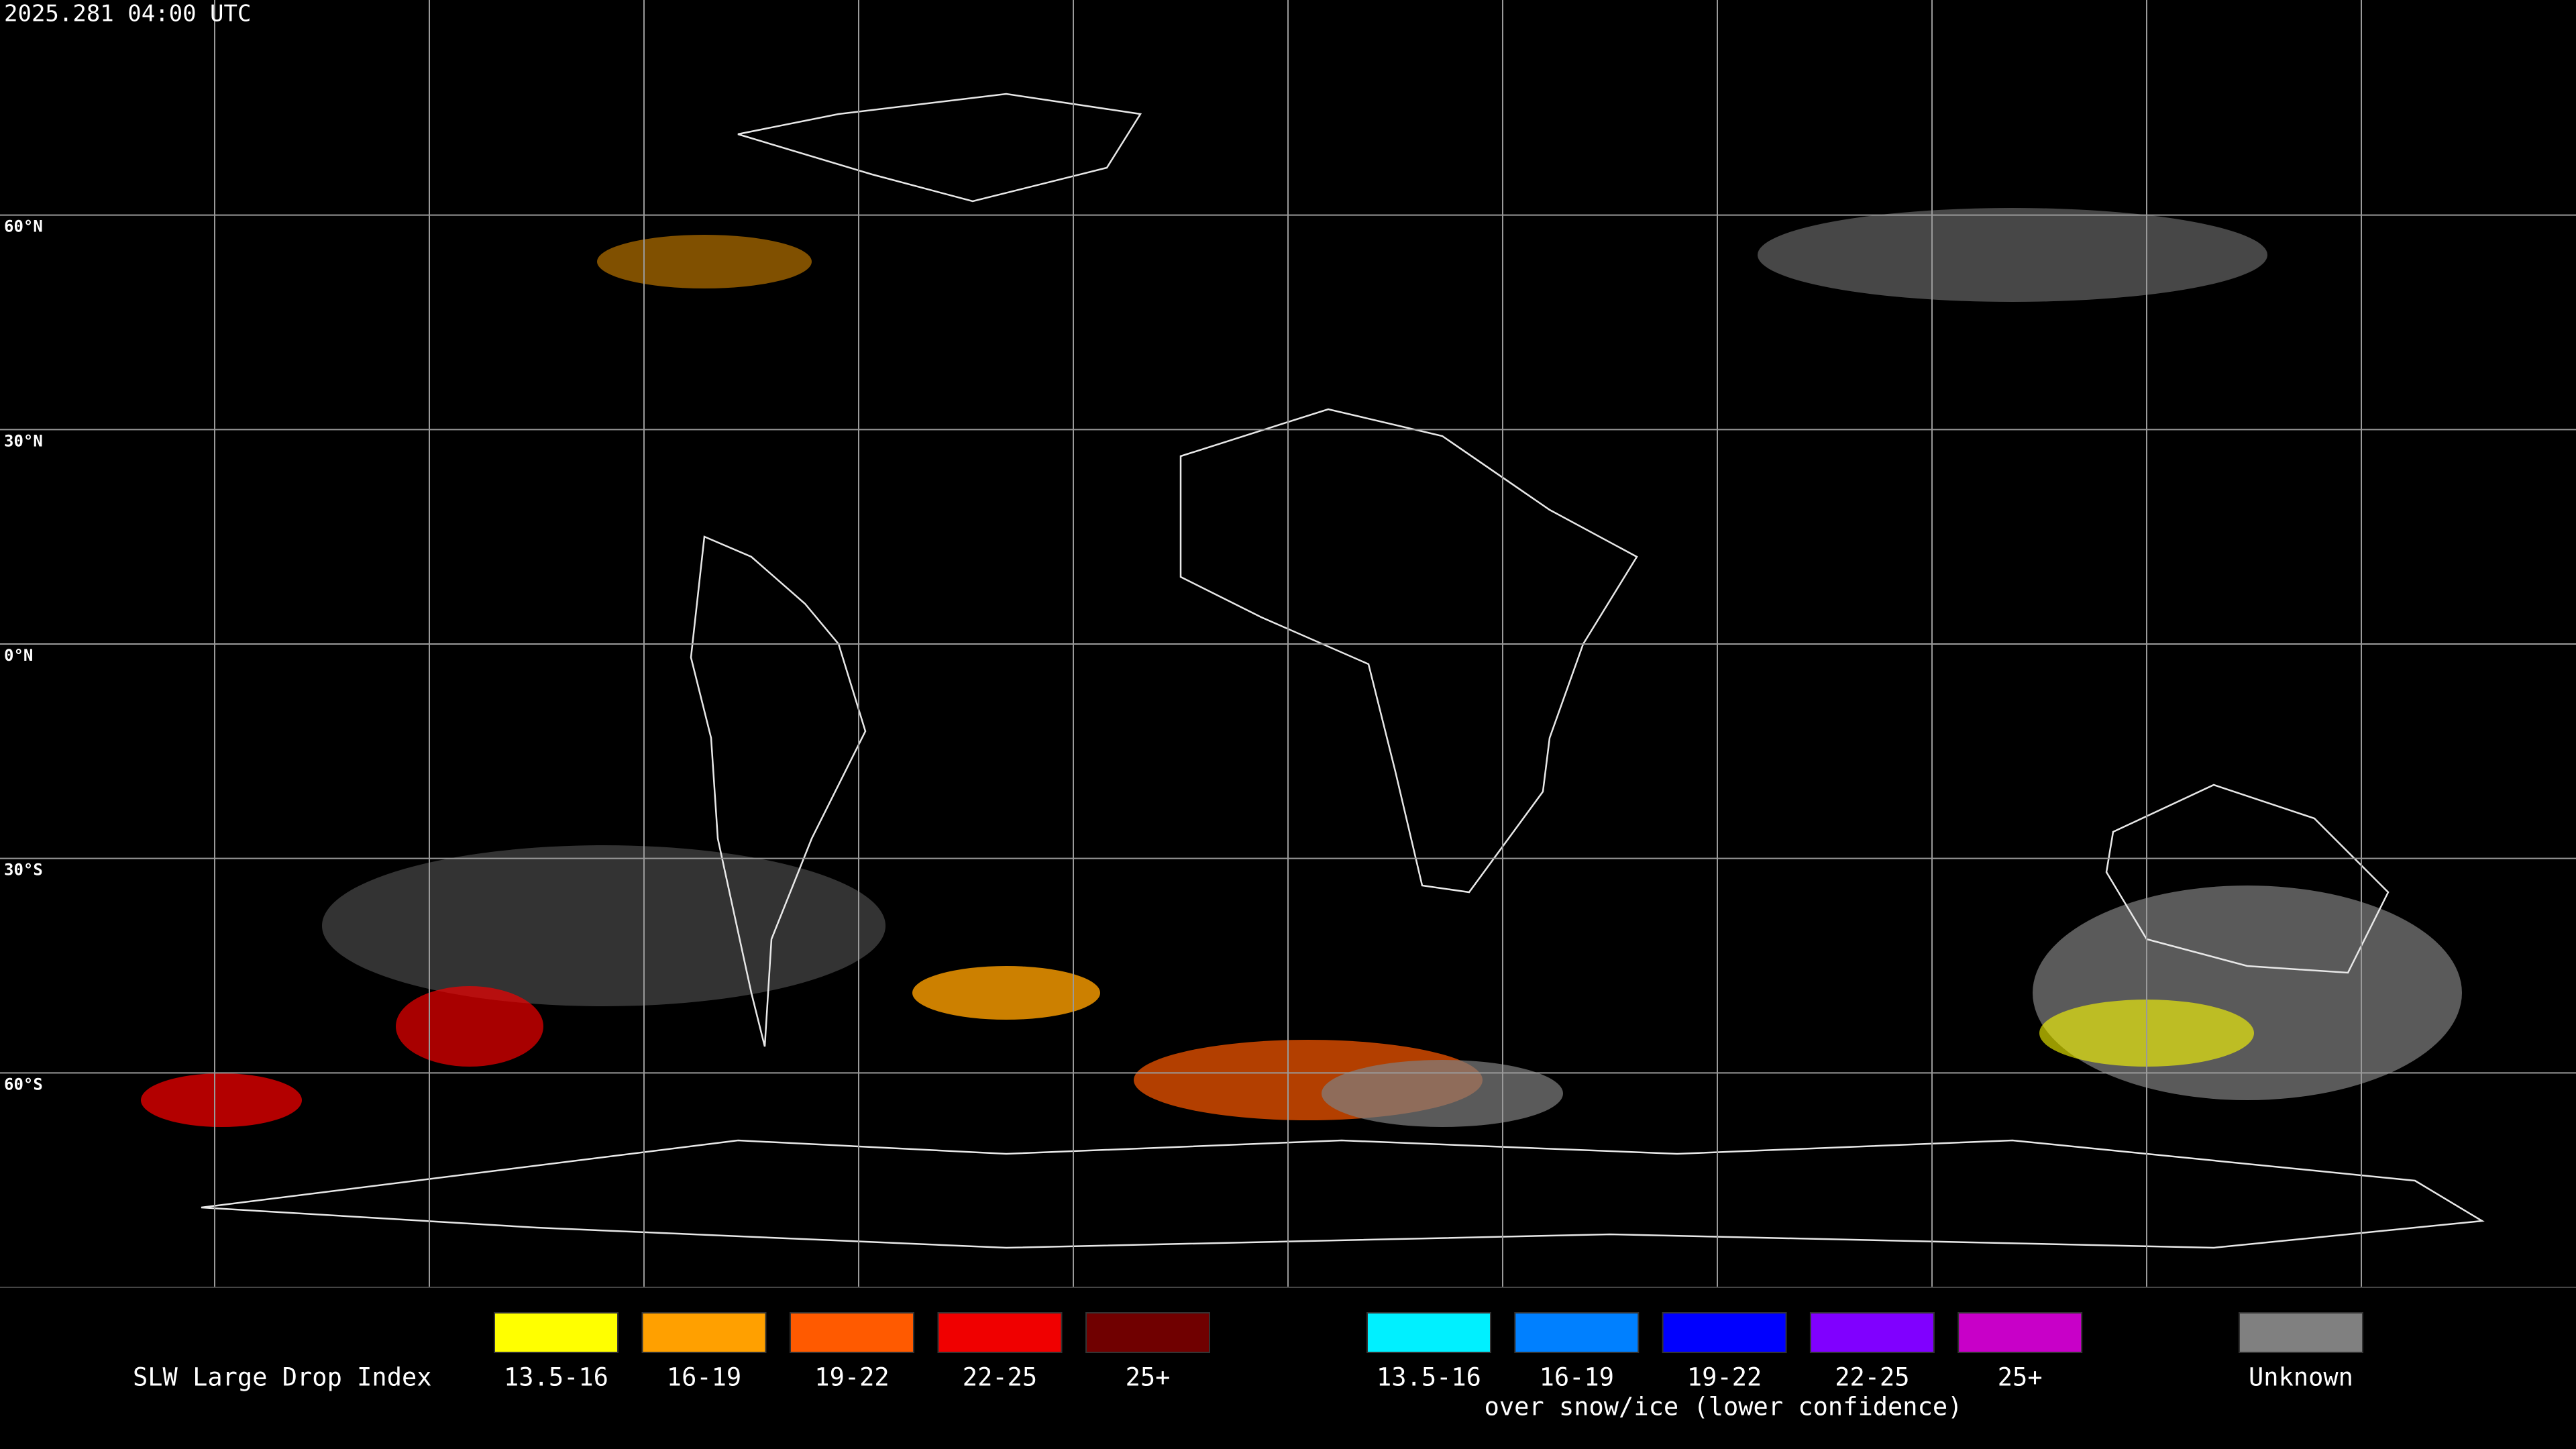 The width and height of the screenshot is (2576, 1449). I want to click on lat-label: 30°S, so click(23, 870).